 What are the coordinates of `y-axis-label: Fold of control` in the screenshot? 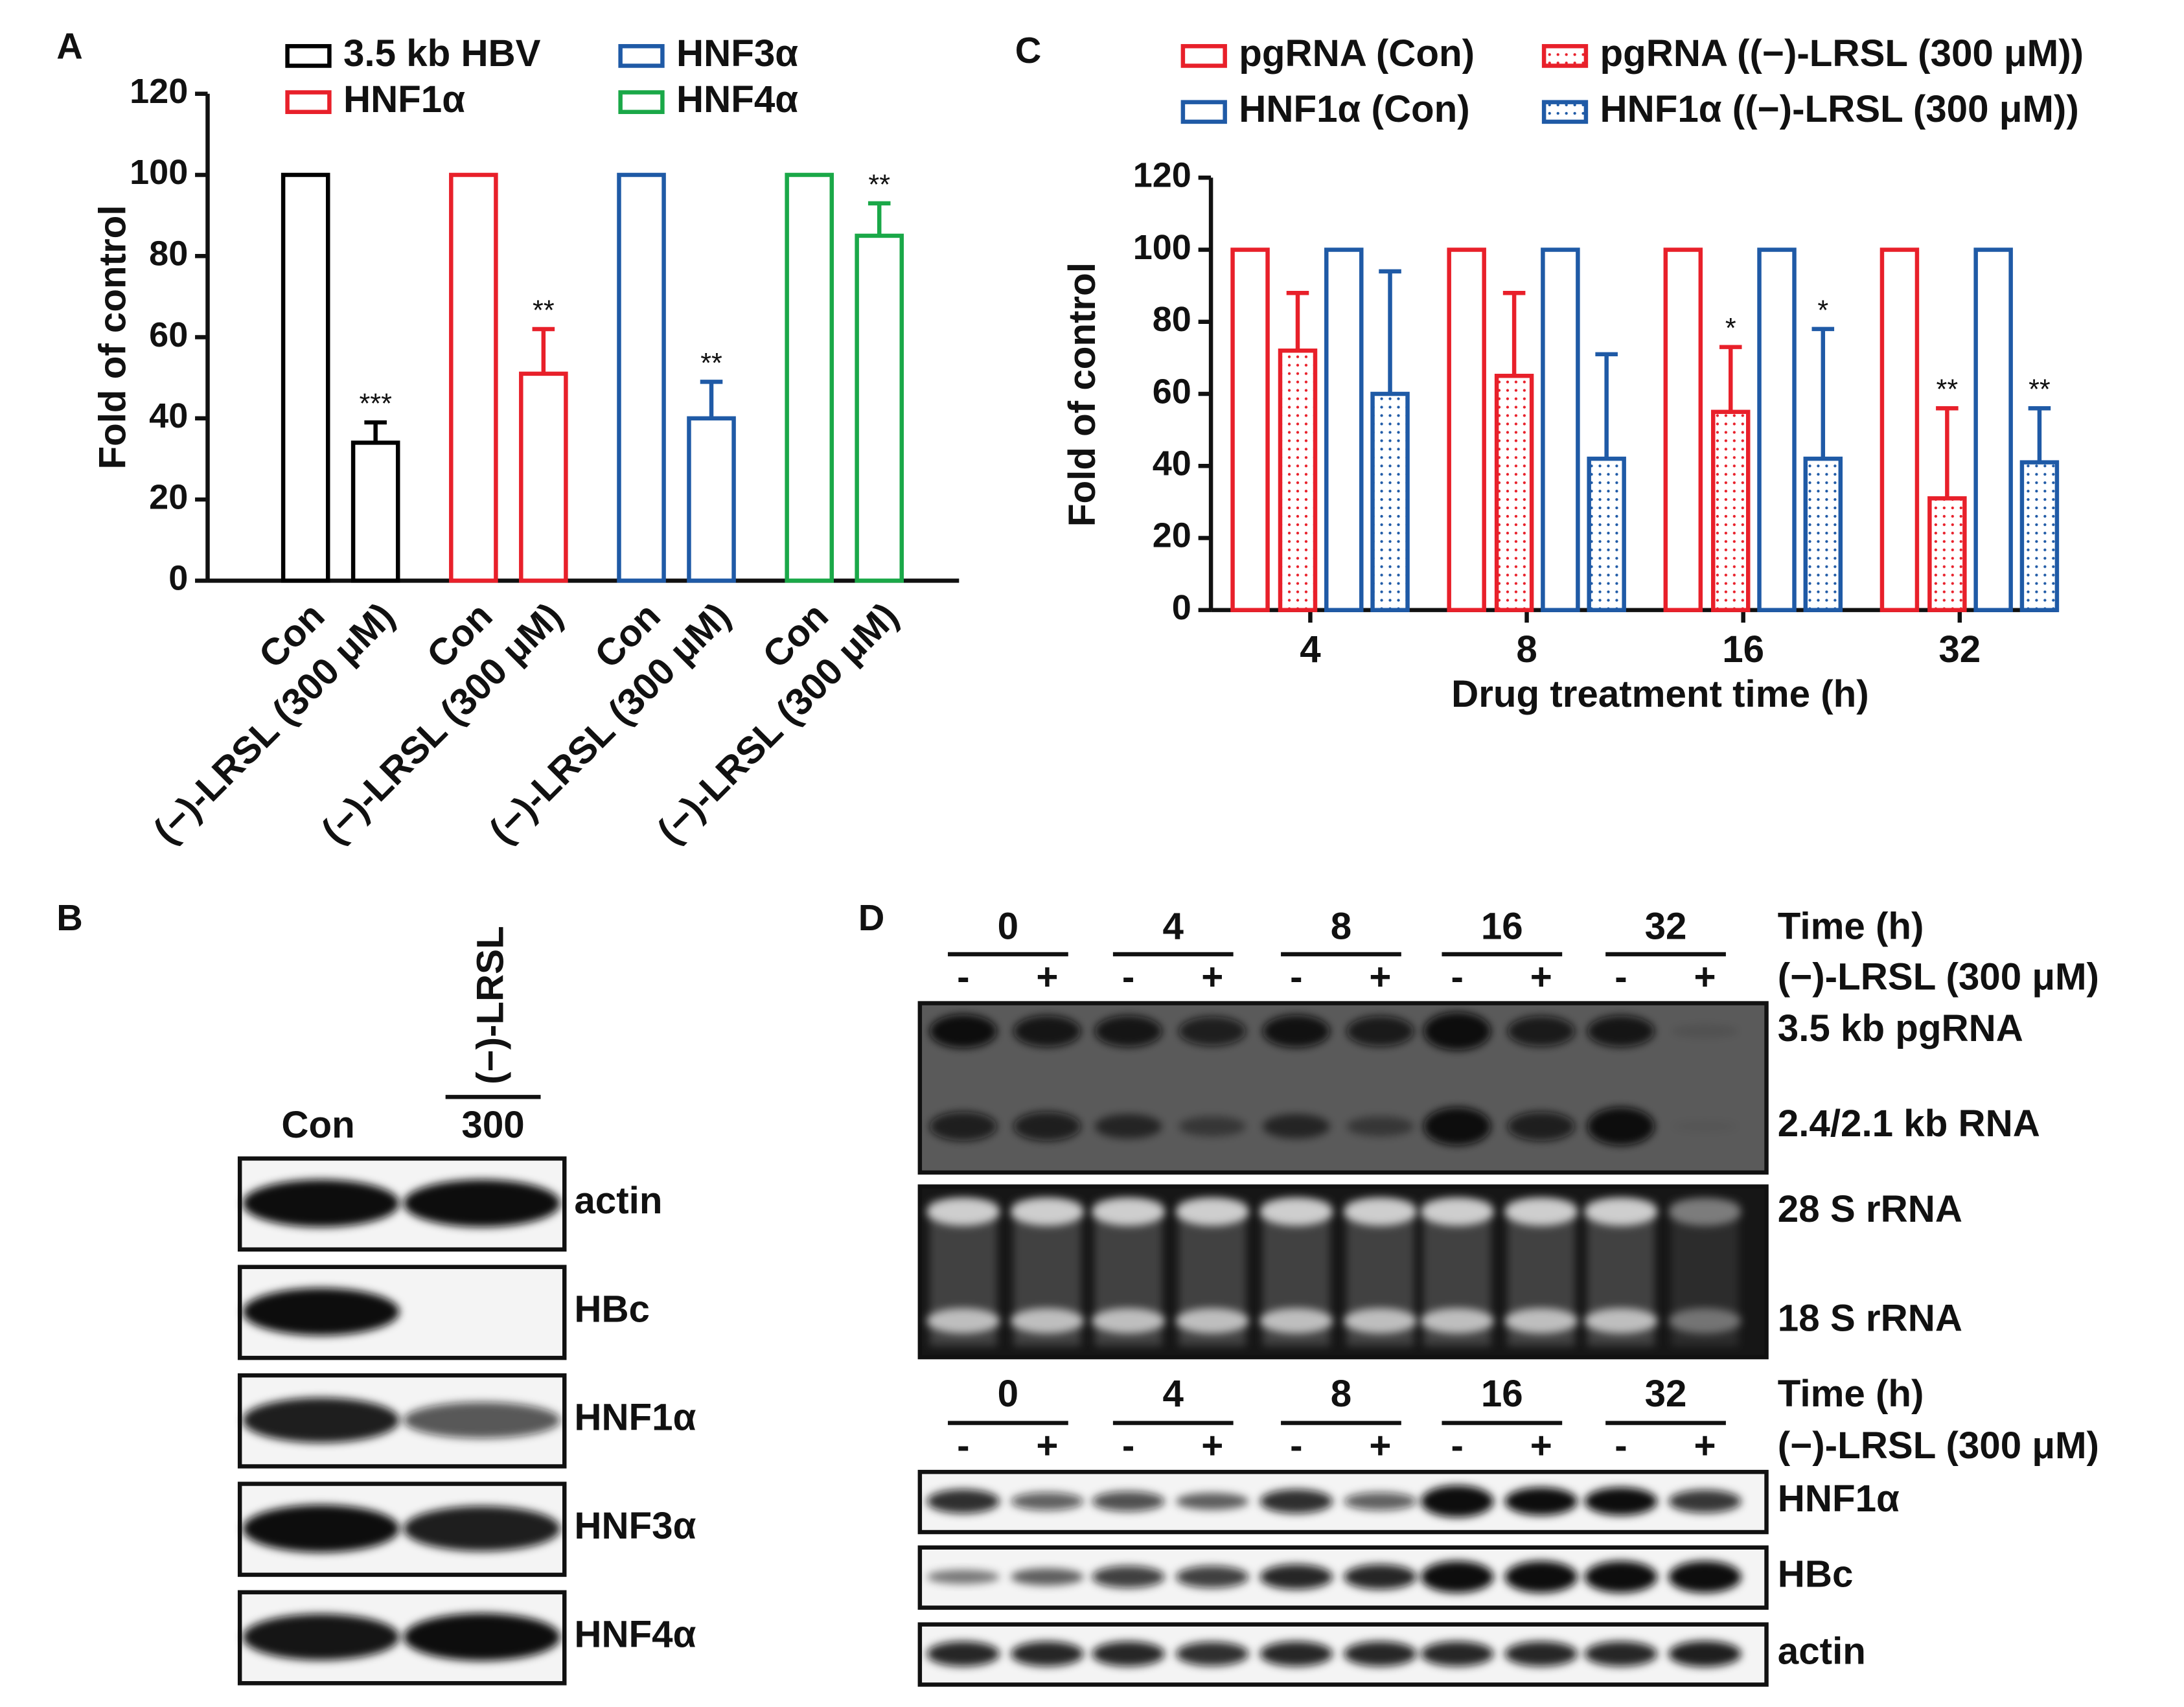 It's located at (1082, 394).